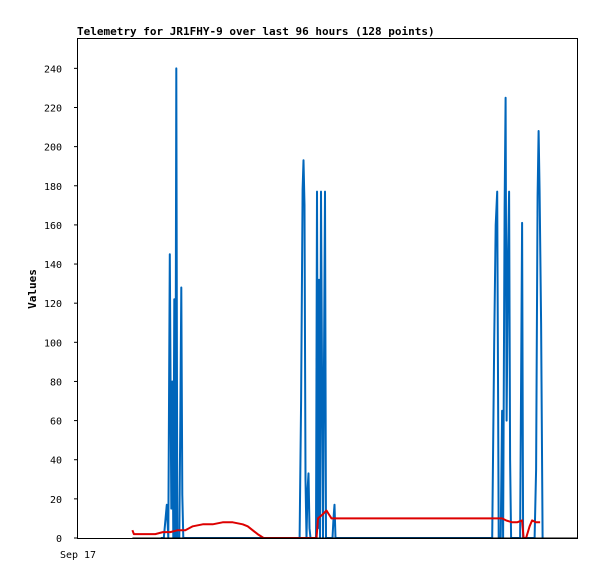 The image size is (597, 579). I want to click on x-axis: Sep 17, so click(78, 555).